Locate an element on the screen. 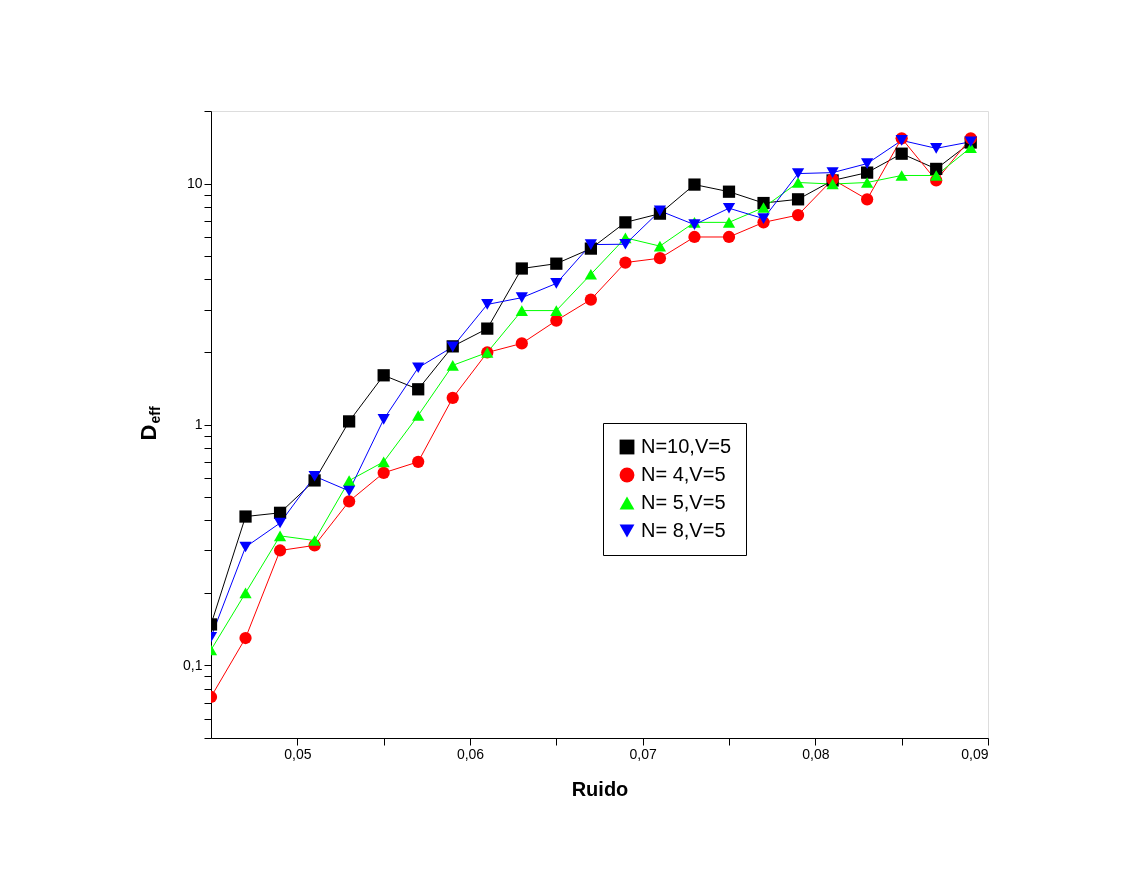  x-axis-title: Ruido is located at coordinates (600, 788).